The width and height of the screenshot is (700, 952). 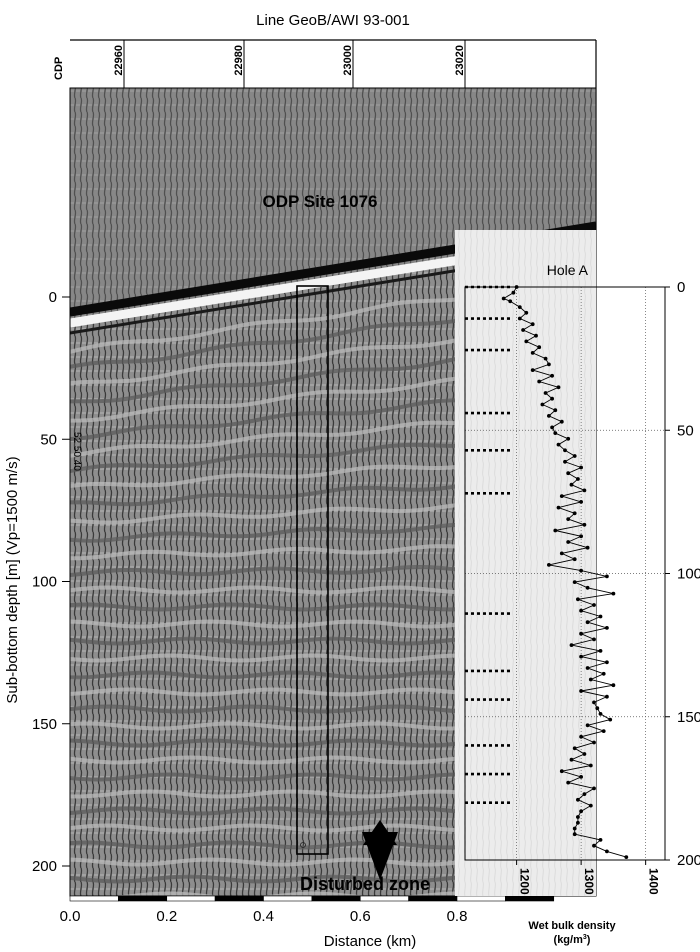 What do you see at coordinates (685, 430) in the screenshot?
I see `density-y-tick-label: 50` at bounding box center [685, 430].